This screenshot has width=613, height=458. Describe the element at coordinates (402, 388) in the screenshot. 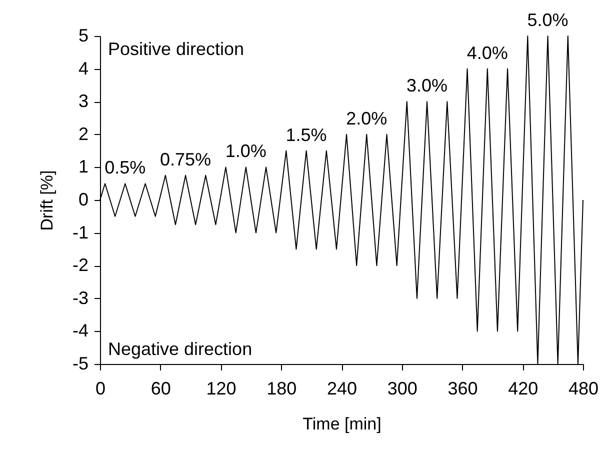

I see `x-tick-label: 300` at that location.